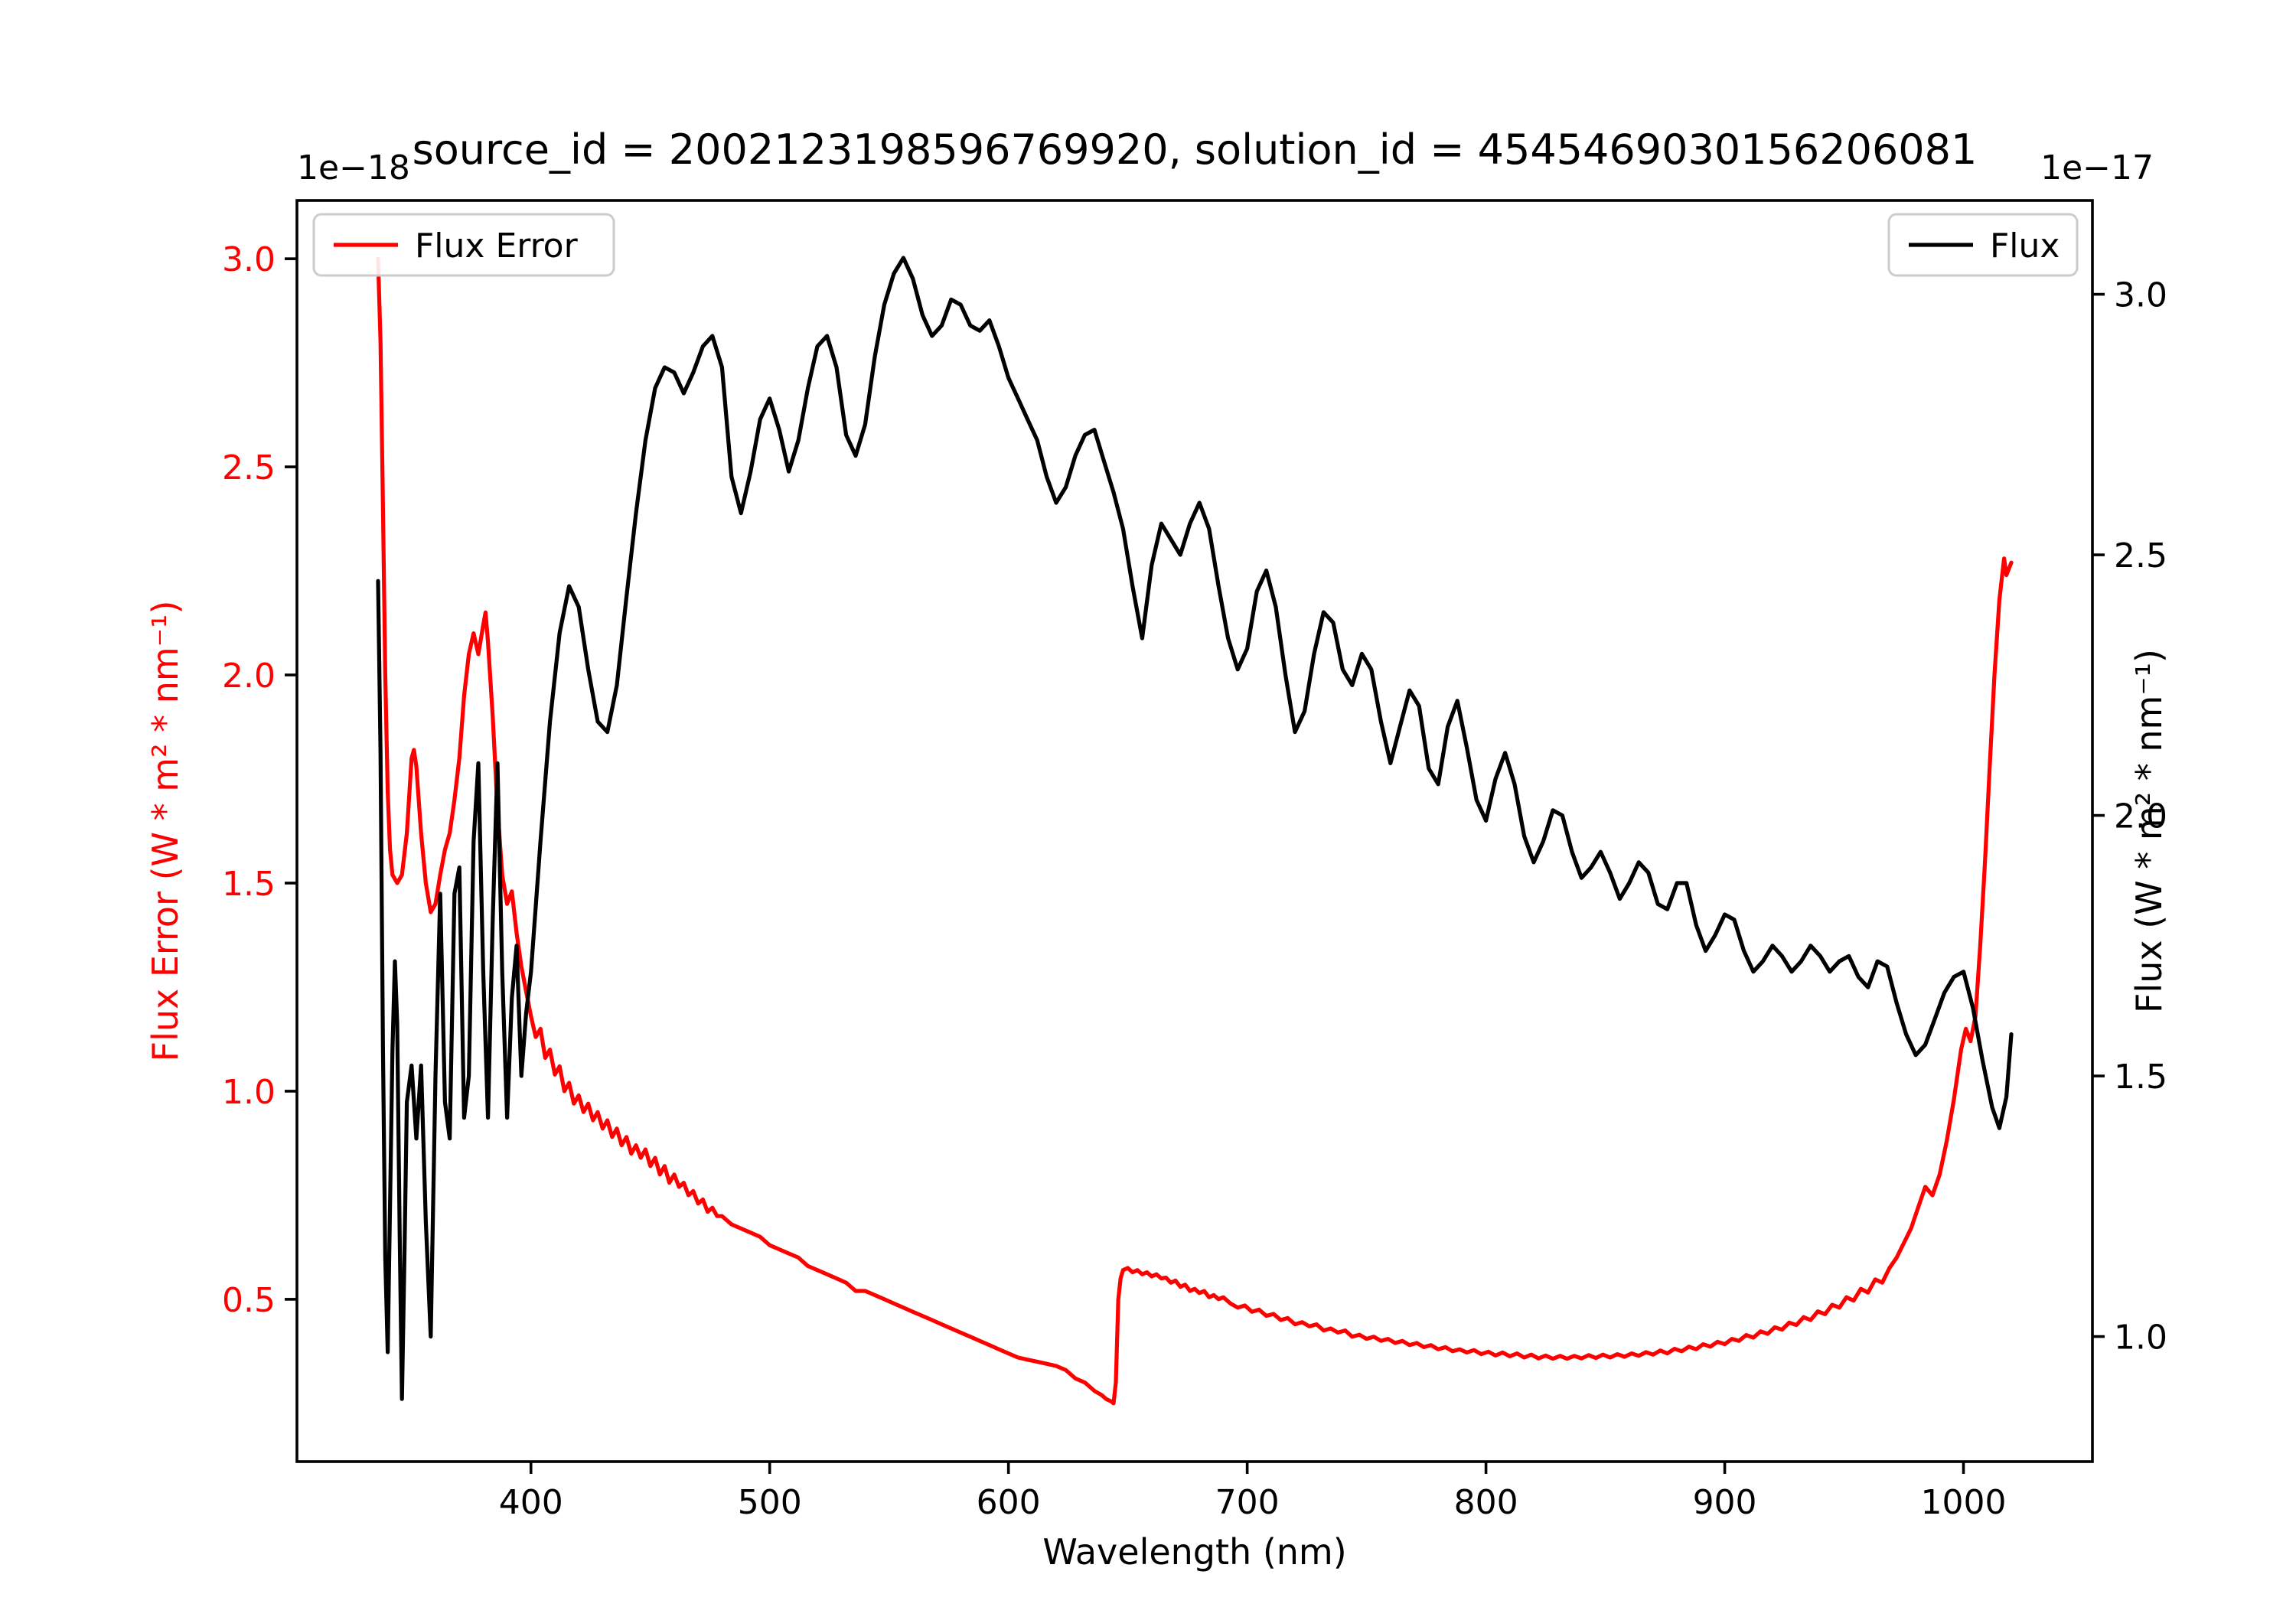 The height and width of the screenshot is (1607, 2296). What do you see at coordinates (1009, 1502) in the screenshot?
I see `x-tick-label: 600` at bounding box center [1009, 1502].